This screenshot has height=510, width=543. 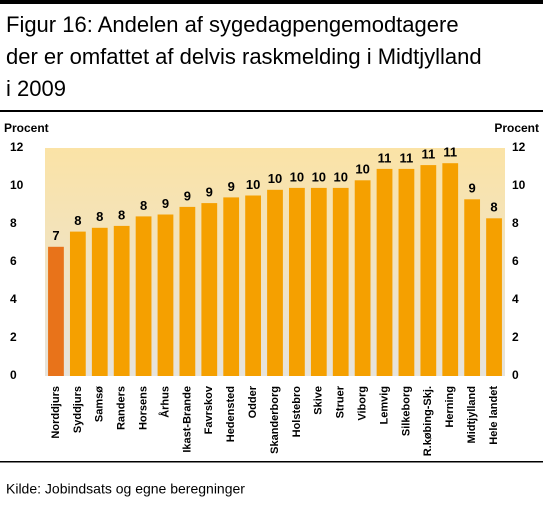 I want to click on y2-tick-label: 0, so click(x=515, y=375).